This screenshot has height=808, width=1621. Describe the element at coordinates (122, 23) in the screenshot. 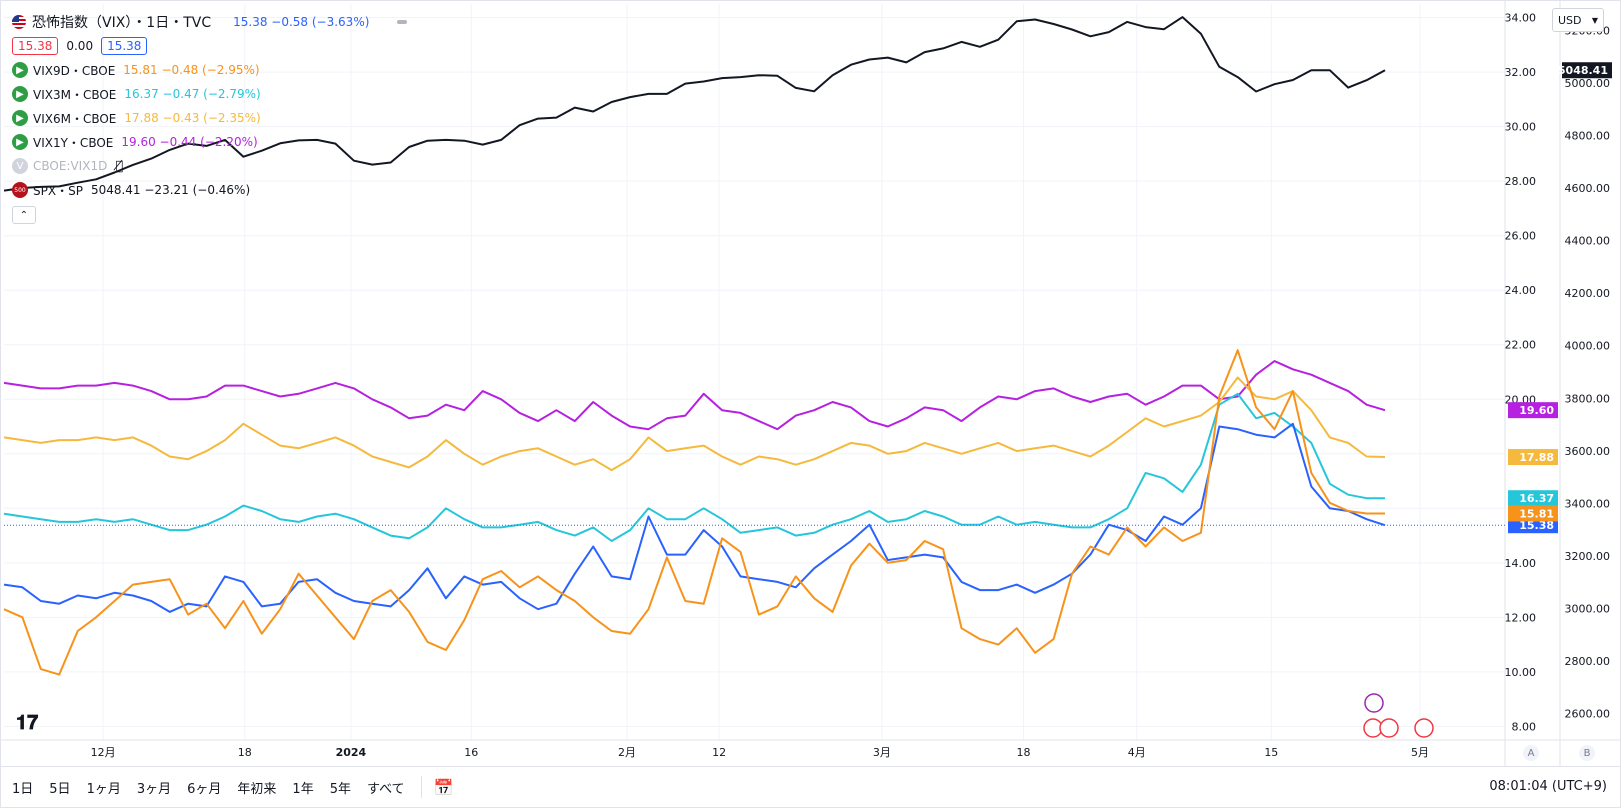

I see `main-series-title: 恐怖指数（VIX）・1日・TVC` at that location.